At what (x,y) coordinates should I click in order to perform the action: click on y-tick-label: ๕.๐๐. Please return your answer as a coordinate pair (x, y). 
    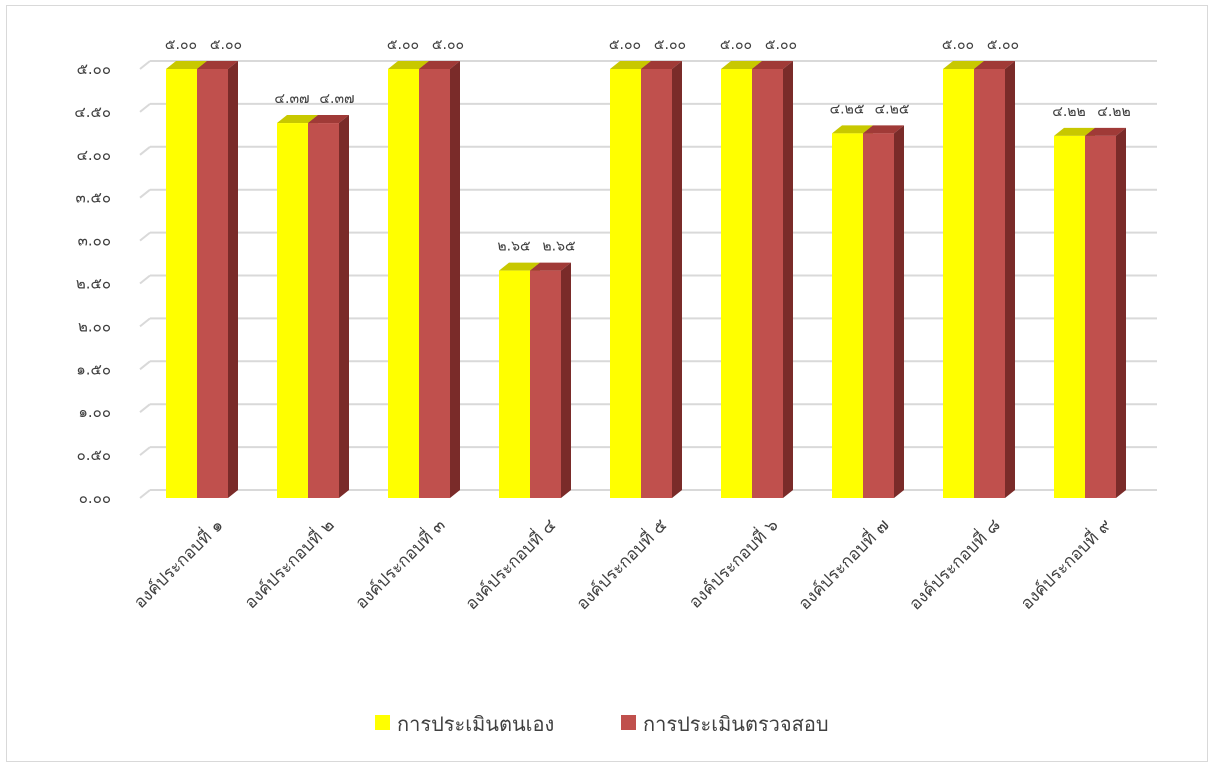
    Looking at the image, I should click on (94, 69).